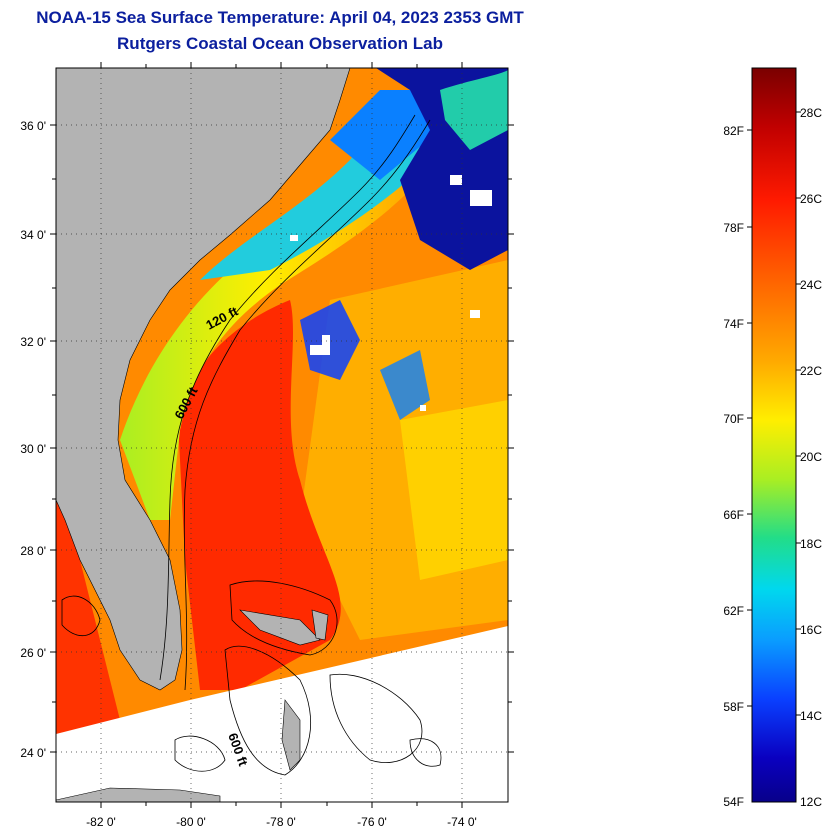  What do you see at coordinates (391, 293) in the screenshot?
I see `cloud-mask` at bounding box center [391, 293].